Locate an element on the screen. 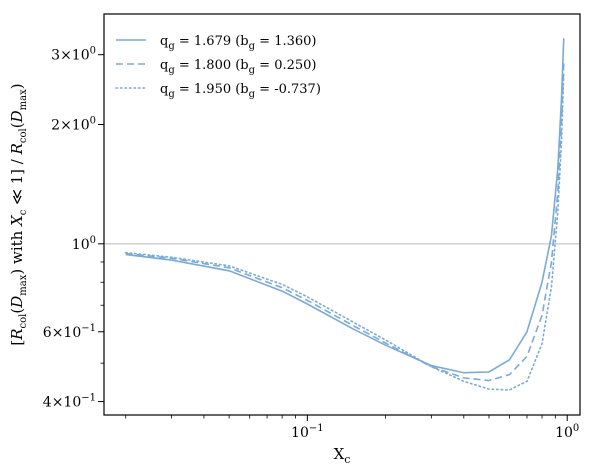 This screenshot has height=467, width=598. x-tick-label: 10⁻¹ is located at coordinates (307, 432).